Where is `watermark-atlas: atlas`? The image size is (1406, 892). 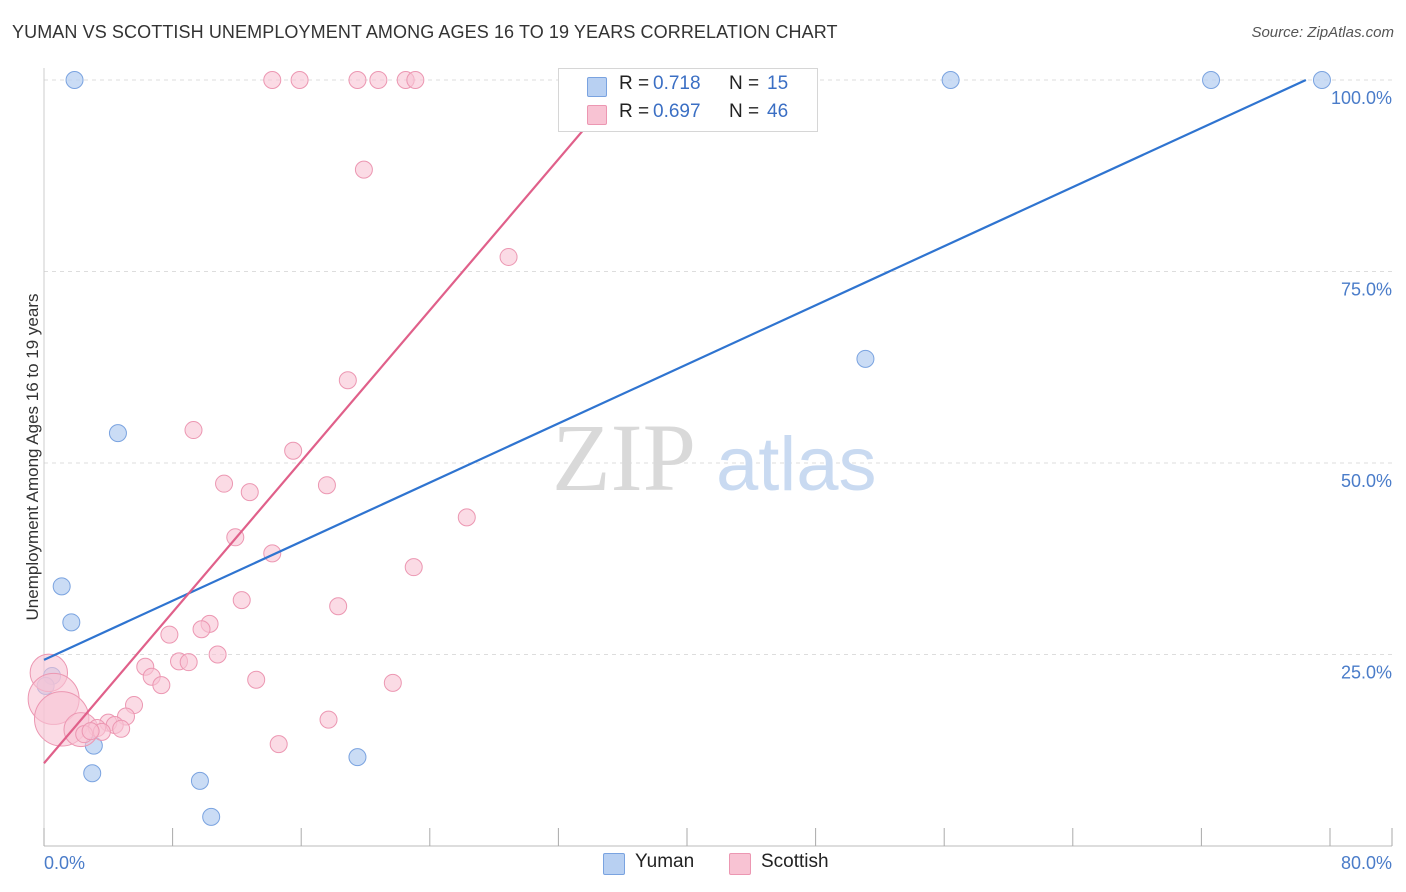 watermark-atlas: atlas is located at coordinates (796, 464).